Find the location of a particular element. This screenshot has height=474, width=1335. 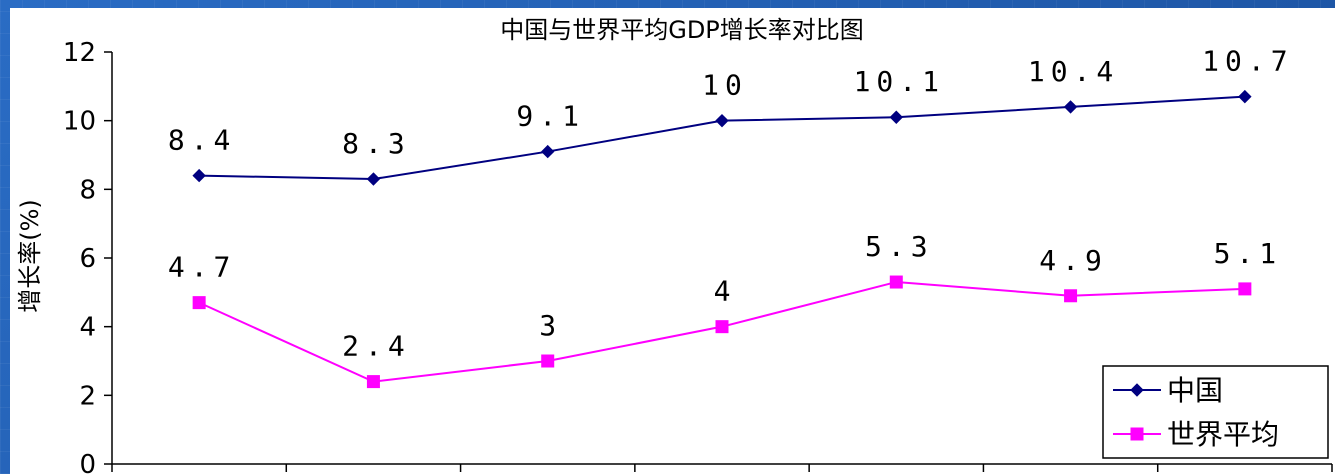

data-label: 8.4 is located at coordinates (202, 140).